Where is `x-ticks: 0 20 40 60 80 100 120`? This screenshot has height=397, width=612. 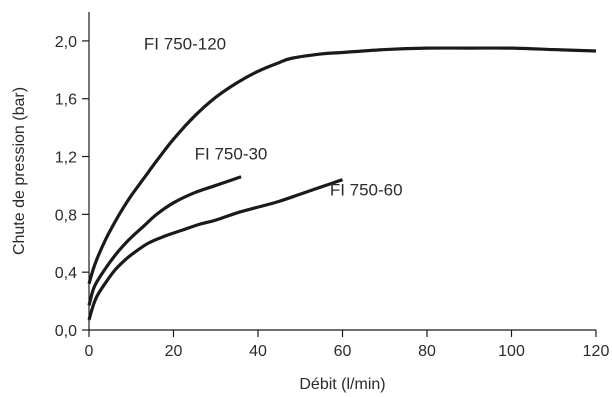 x-ticks: 0 20 40 60 80 100 120 is located at coordinates (347, 345).